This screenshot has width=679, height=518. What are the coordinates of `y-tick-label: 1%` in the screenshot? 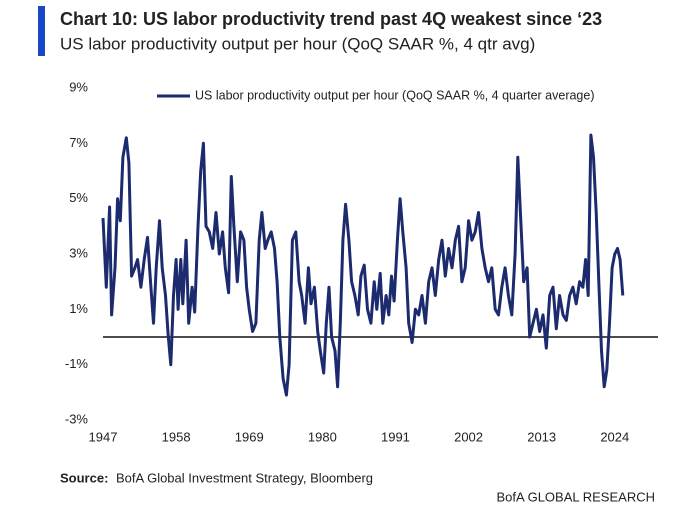 It's located at (78, 308).